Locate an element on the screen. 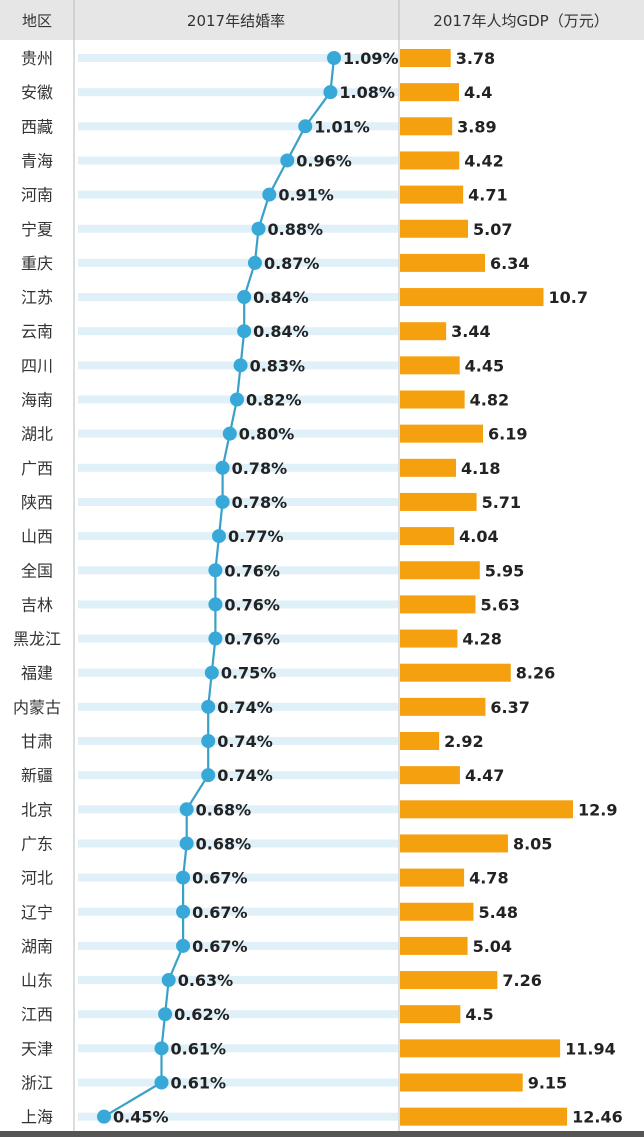 The image size is (644, 1137). marriage-rate-label: 0.83% is located at coordinates (278, 365).